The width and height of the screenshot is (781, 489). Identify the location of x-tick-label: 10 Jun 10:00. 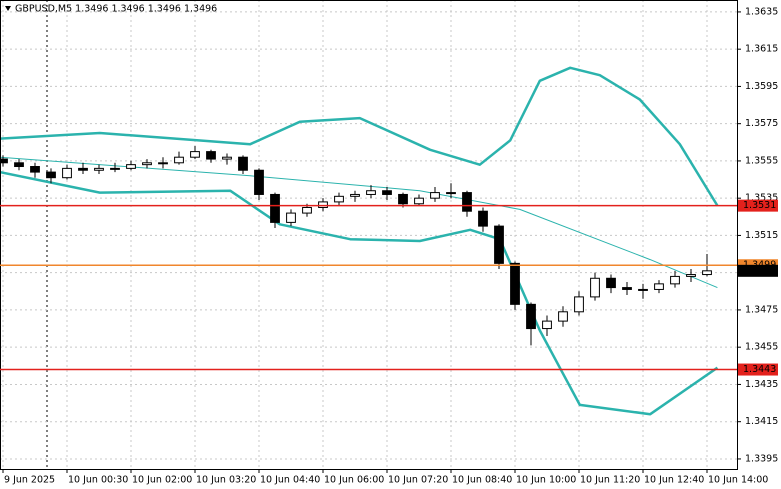
(546, 480).